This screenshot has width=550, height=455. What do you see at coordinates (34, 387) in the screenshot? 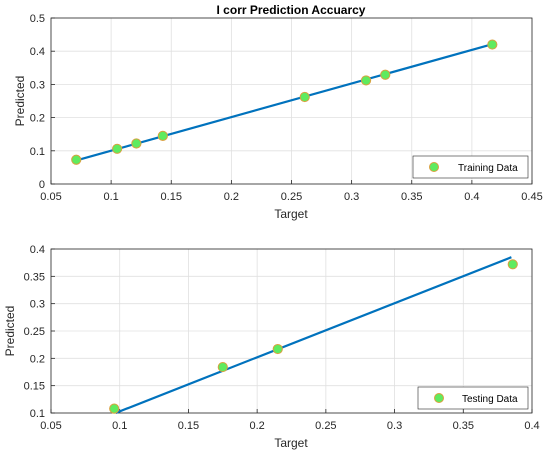
I see `y-tick-label: 0.15` at bounding box center [34, 387].